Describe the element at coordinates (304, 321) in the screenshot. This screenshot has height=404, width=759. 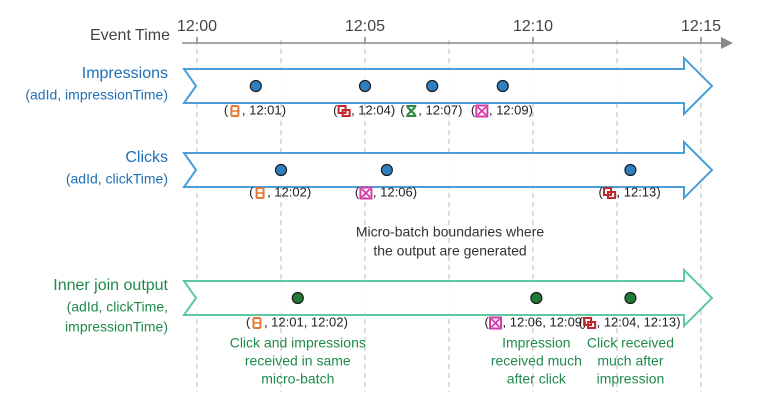
I see `event-label: , 12:01, 12:02` at that location.